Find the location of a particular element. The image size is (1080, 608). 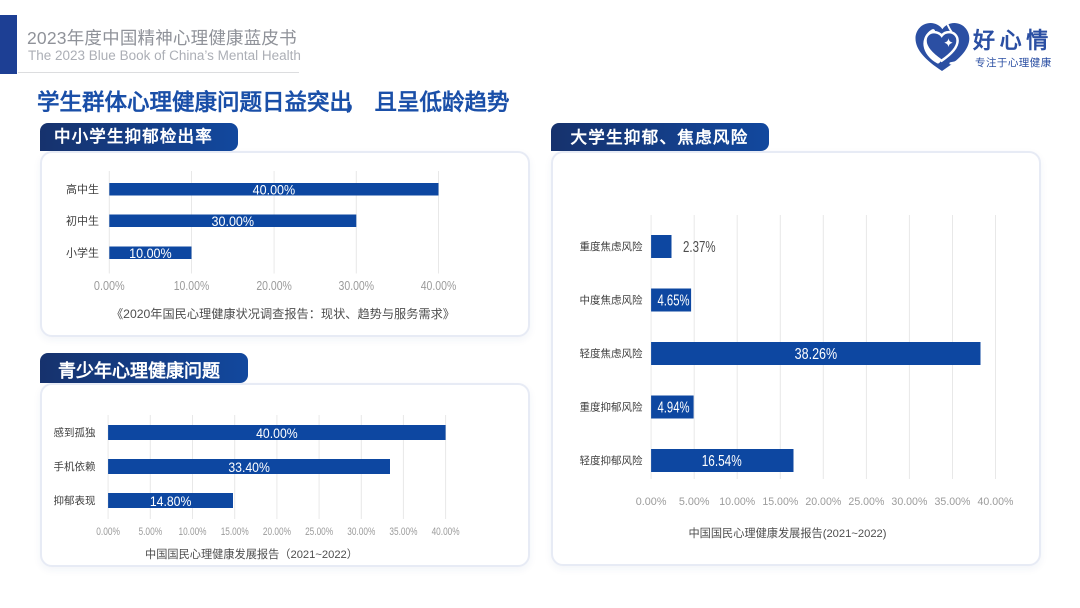

svg-text: 高中生 is located at coordinates (82, 189).